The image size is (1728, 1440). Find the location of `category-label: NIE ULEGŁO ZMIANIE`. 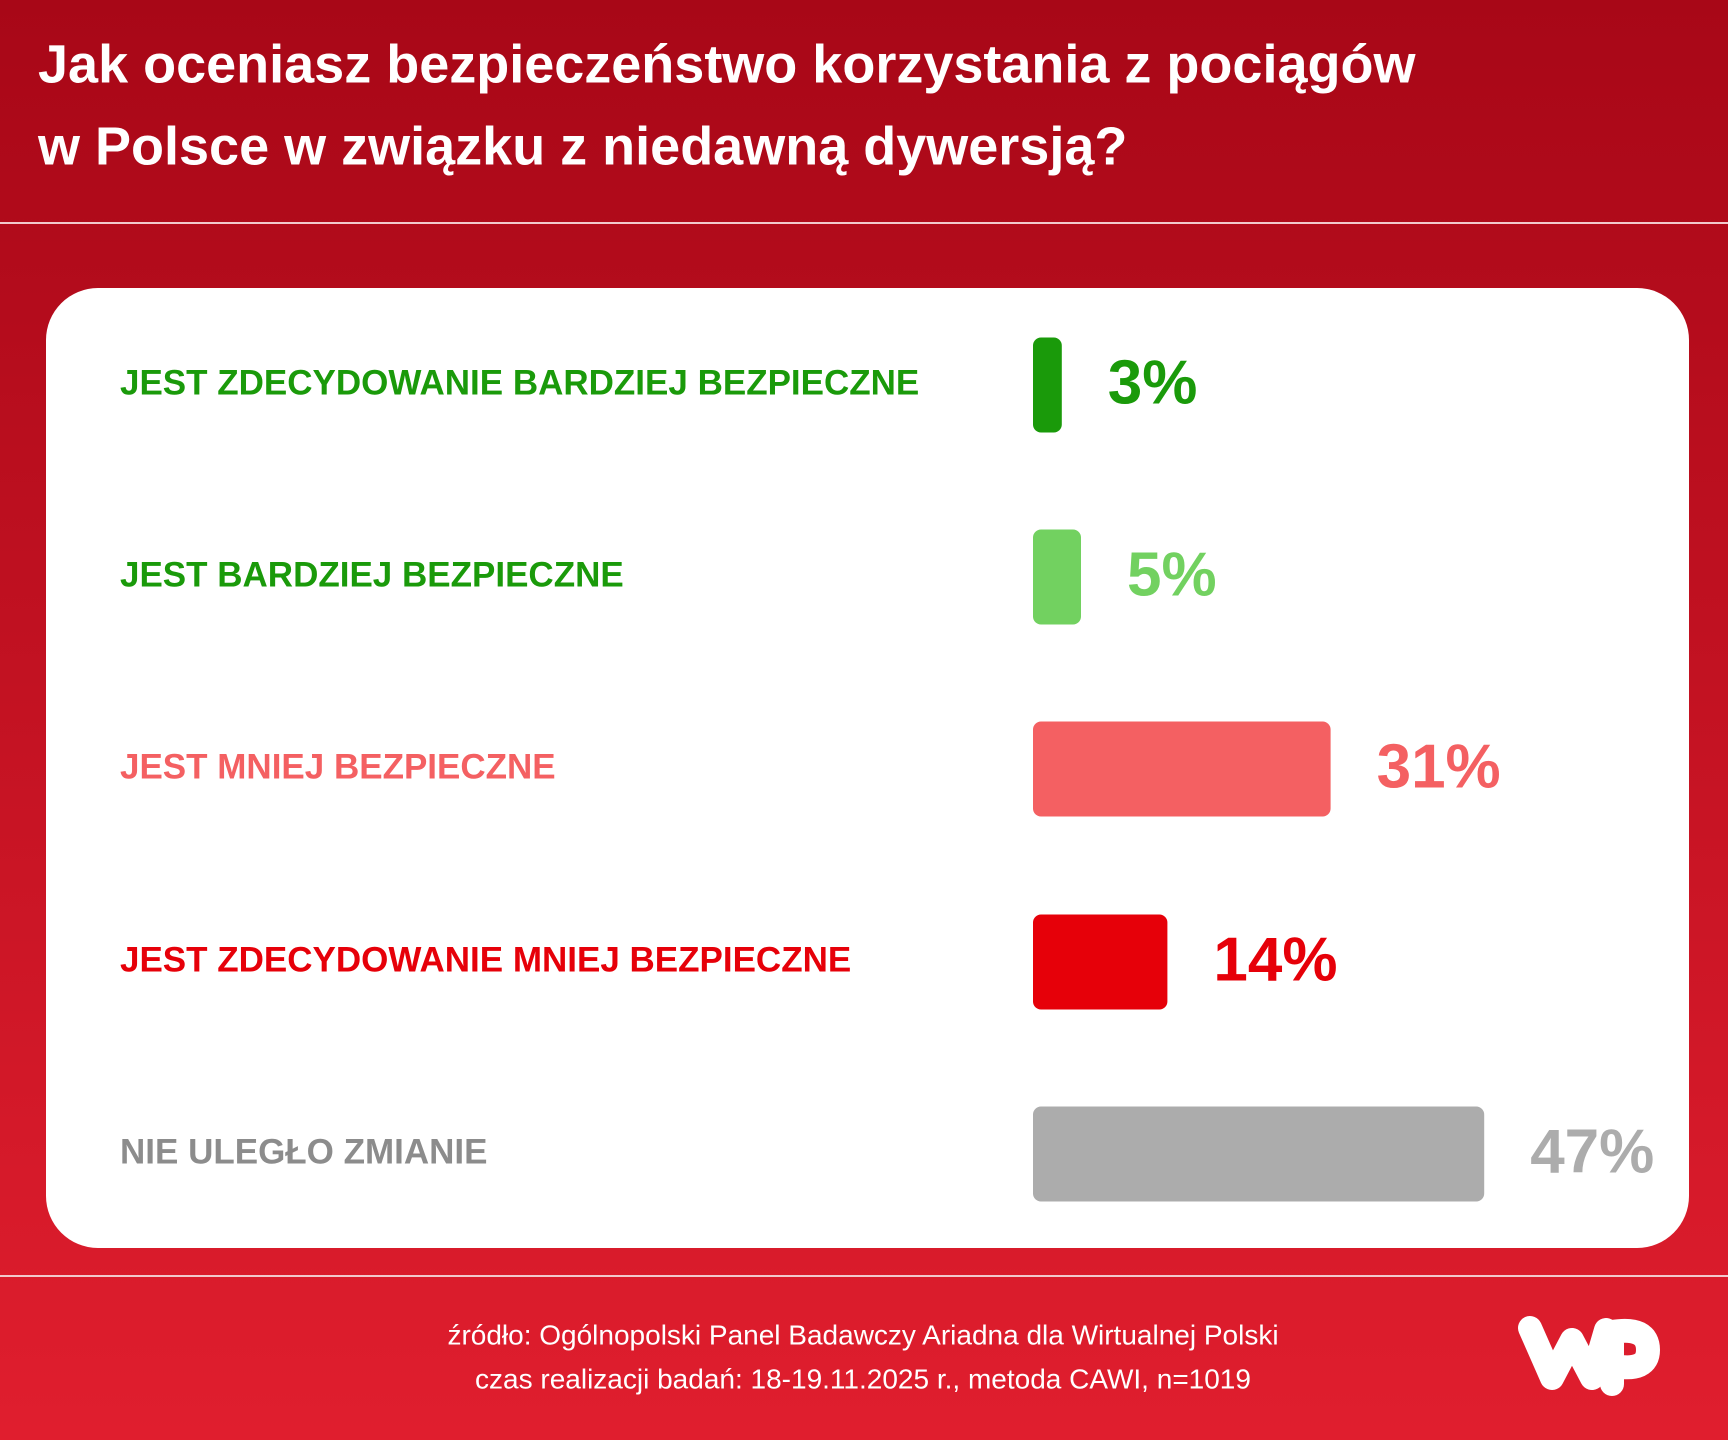

category-label: NIE ULEGŁO ZMIANIE is located at coordinates (304, 1151).